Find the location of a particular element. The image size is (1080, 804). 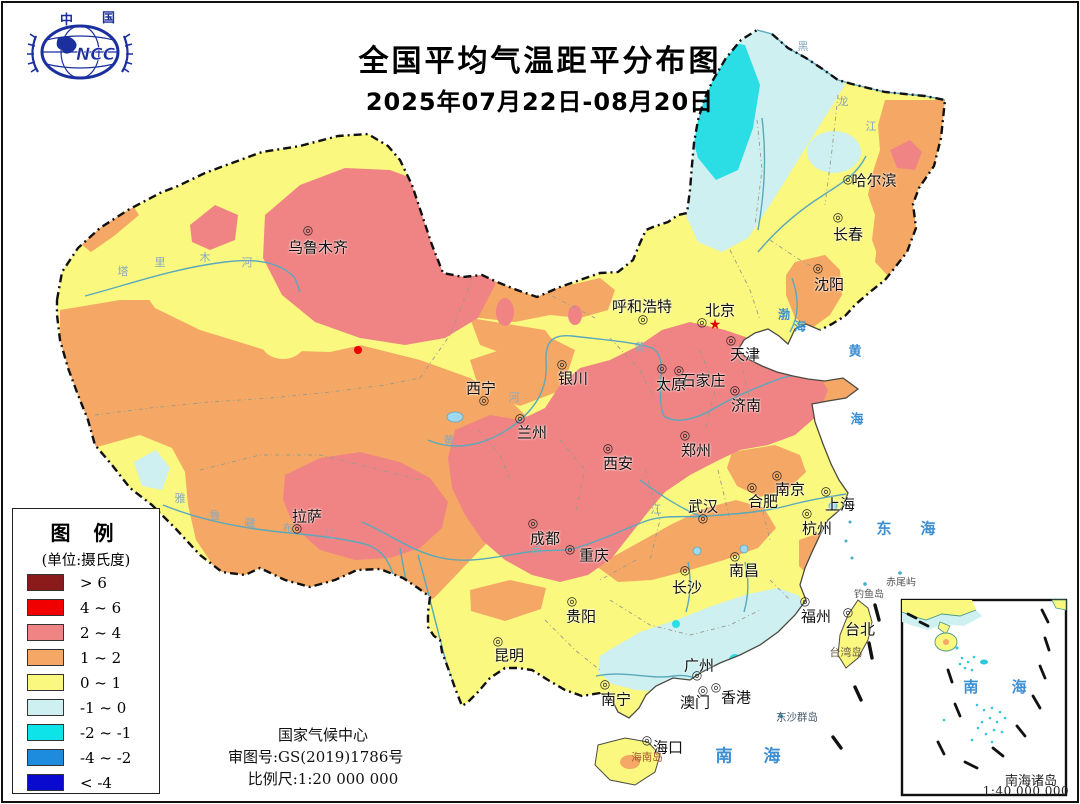

agency-name: 国家气候中心 is located at coordinates (322, 735).